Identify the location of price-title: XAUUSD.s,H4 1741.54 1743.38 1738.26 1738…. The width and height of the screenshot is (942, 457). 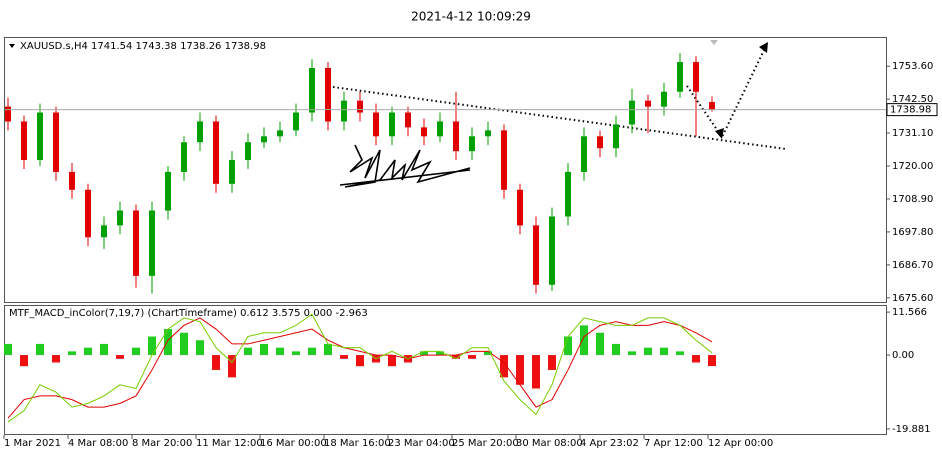
(143, 46).